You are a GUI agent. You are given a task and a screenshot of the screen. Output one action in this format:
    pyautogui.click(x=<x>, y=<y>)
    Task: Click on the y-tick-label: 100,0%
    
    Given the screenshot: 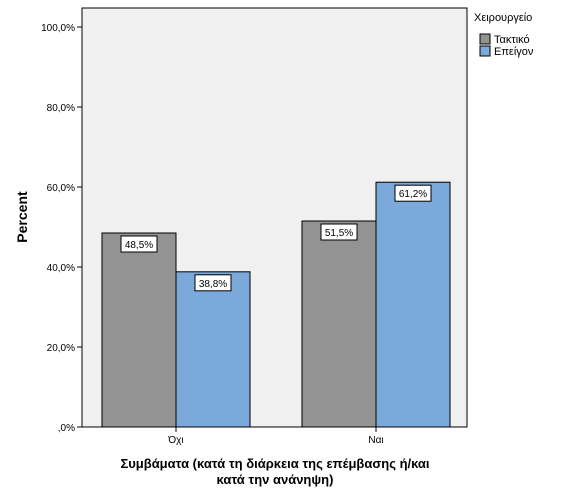 What is the action you would take?
    pyautogui.click(x=58, y=28)
    